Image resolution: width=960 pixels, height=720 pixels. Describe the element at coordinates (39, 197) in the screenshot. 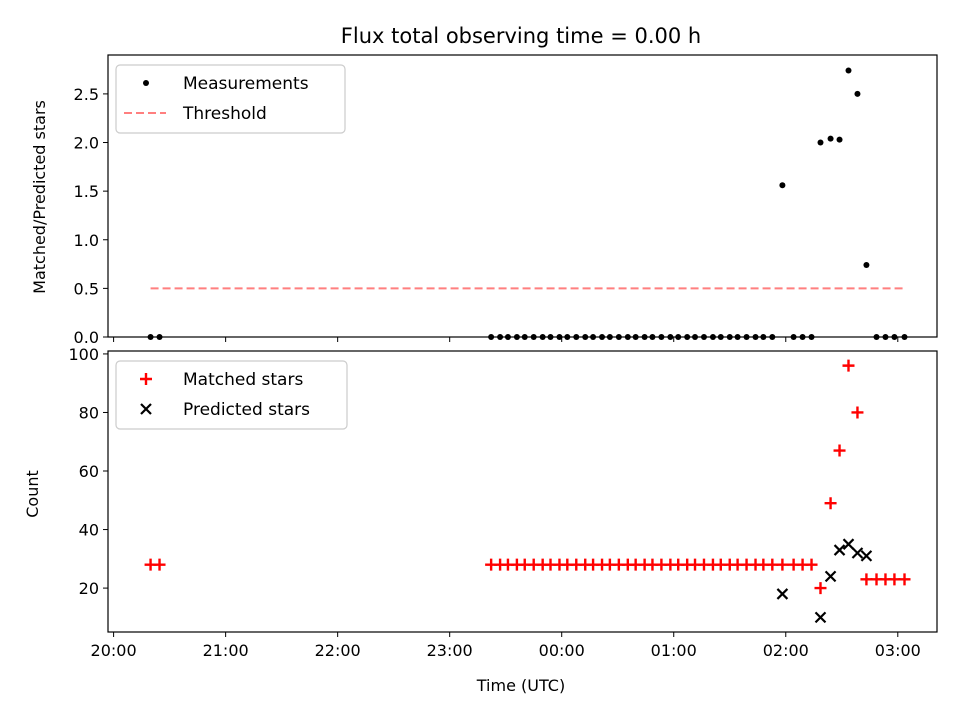

I see `ylabel-ratio: Matched/Predicted stars` at that location.